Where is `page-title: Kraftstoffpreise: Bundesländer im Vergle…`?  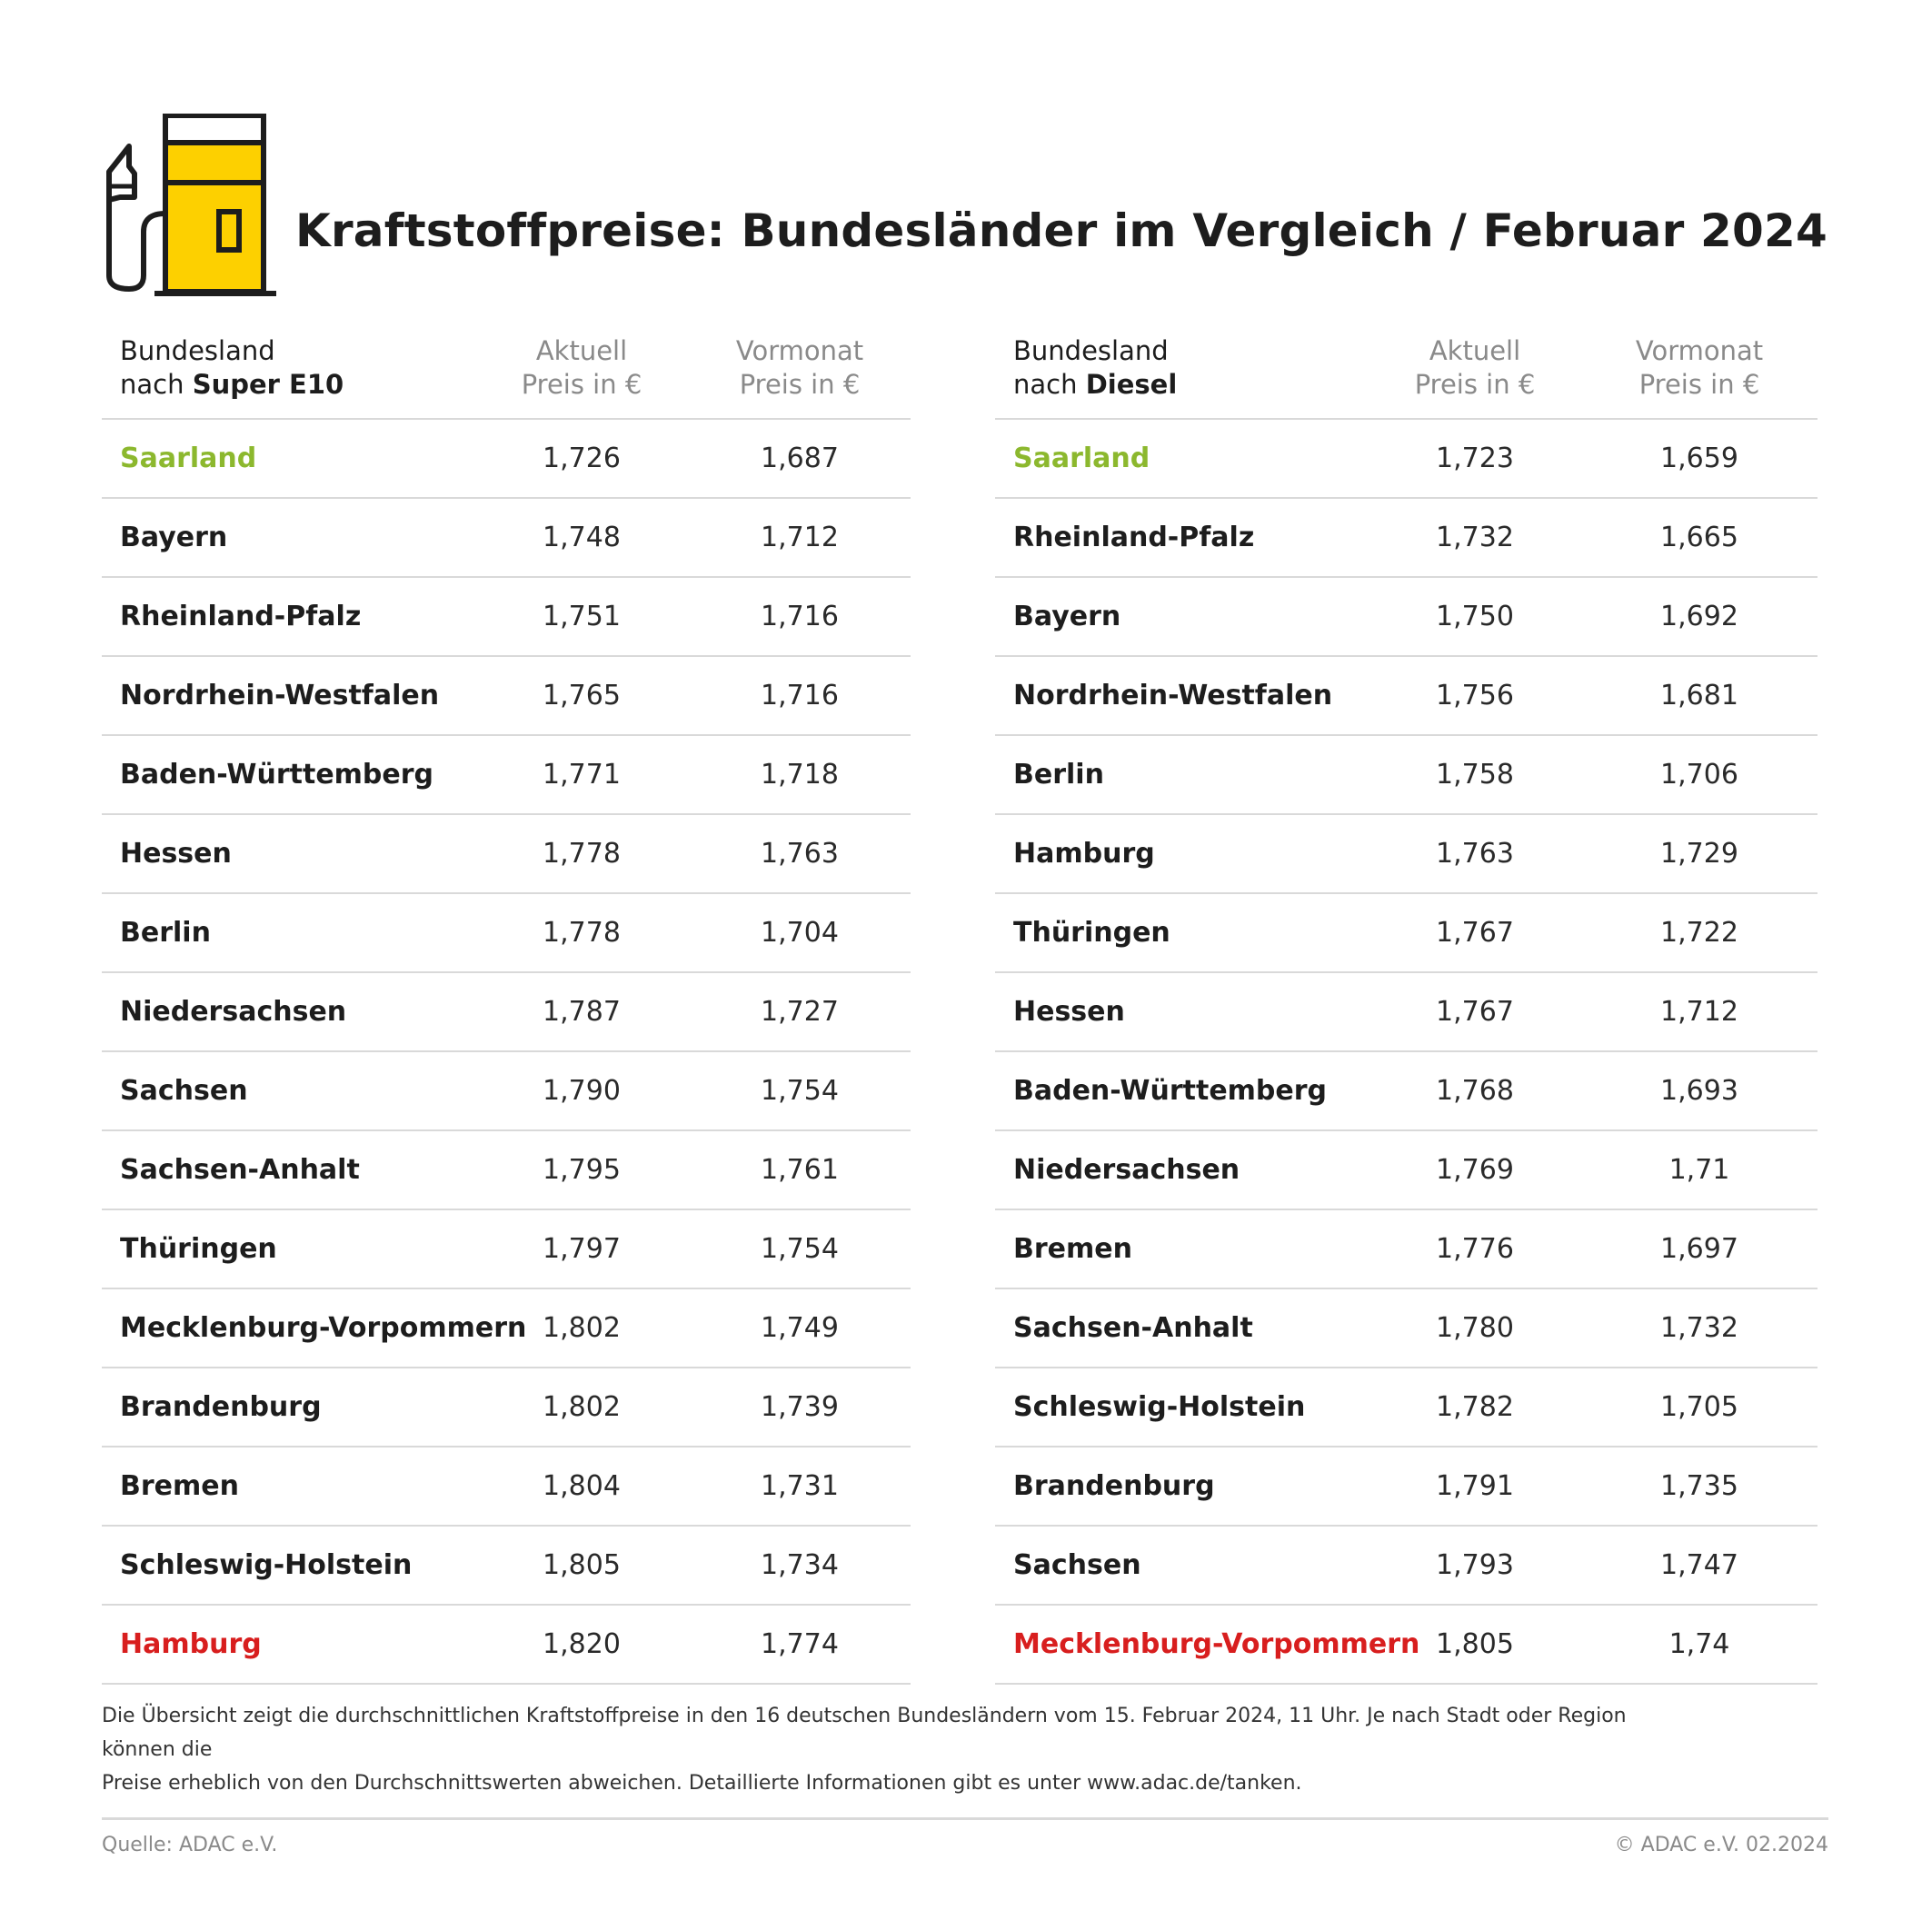 page-title: Kraftstoffpreise: Bundesländer im Vergle… is located at coordinates (1061, 231).